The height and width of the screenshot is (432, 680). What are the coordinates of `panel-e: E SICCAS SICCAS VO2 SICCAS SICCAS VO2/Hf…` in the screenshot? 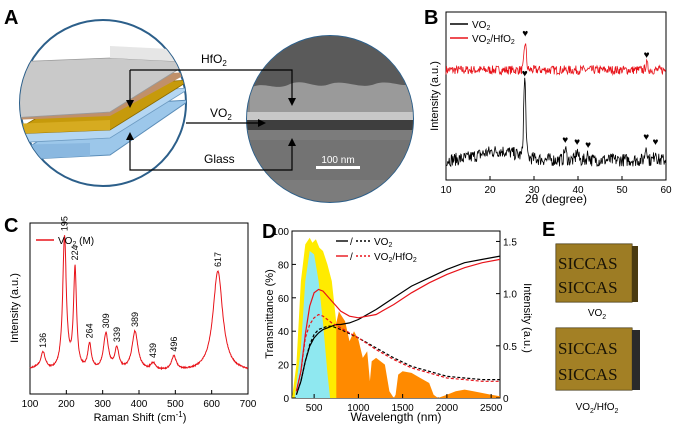 It's located at (591, 317).